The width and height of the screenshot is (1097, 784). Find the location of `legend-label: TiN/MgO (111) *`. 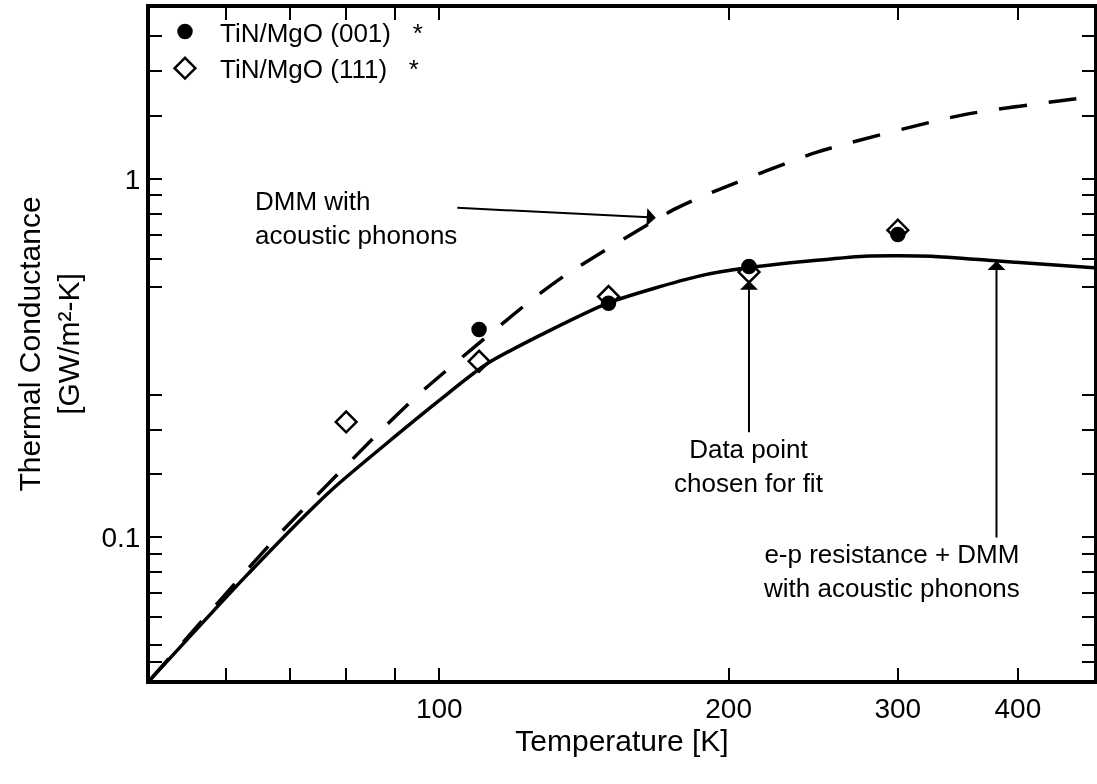

legend-label: TiN/MgO (111) * is located at coordinates (319, 69).